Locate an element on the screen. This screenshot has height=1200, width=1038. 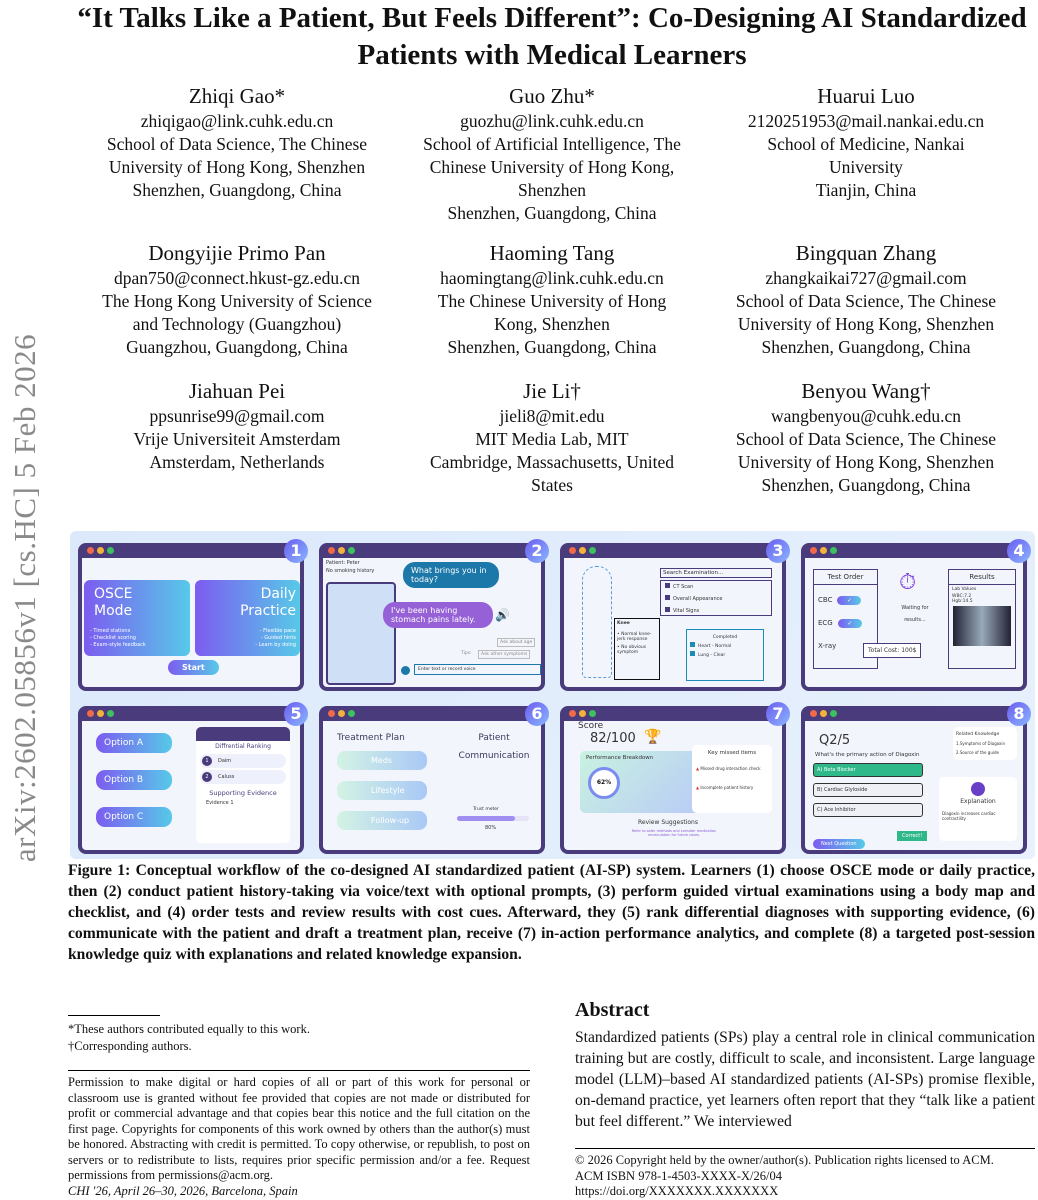
tip-other-symptoms: Ask other symptoms is located at coordinates (504, 654).